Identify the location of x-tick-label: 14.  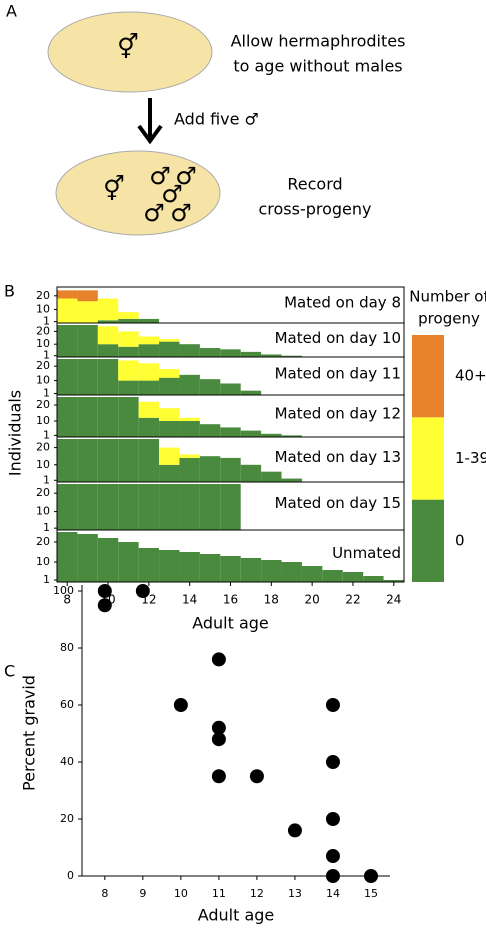
(333, 893).